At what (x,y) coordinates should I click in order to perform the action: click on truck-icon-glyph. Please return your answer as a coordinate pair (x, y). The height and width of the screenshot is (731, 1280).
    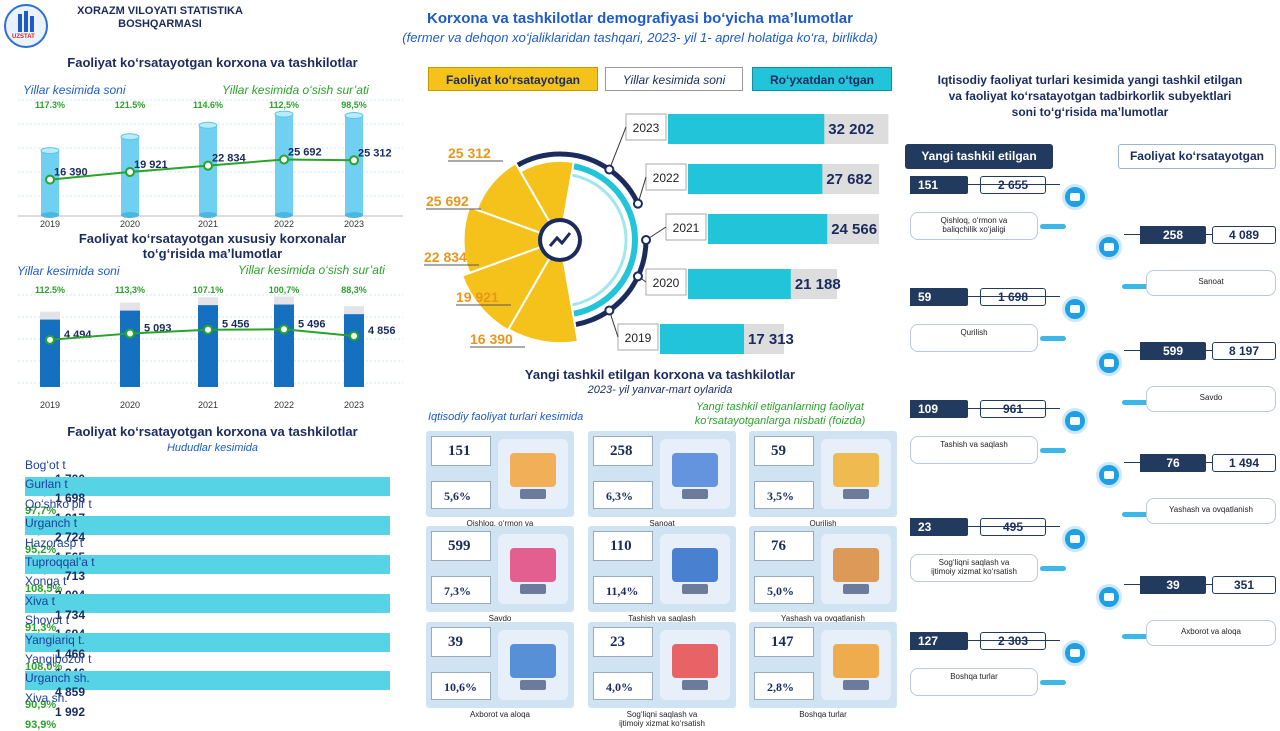
    Looking at the image, I should click on (1075, 421).